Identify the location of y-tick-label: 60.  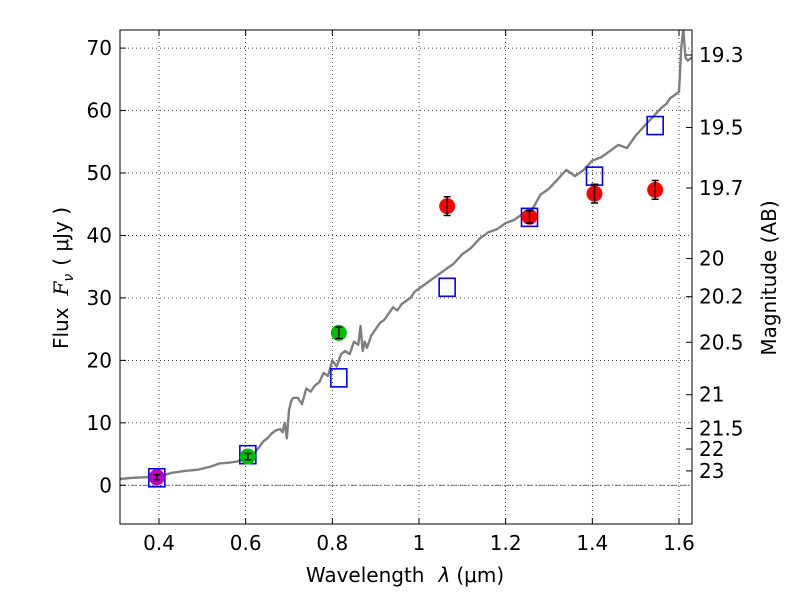
(99, 111).